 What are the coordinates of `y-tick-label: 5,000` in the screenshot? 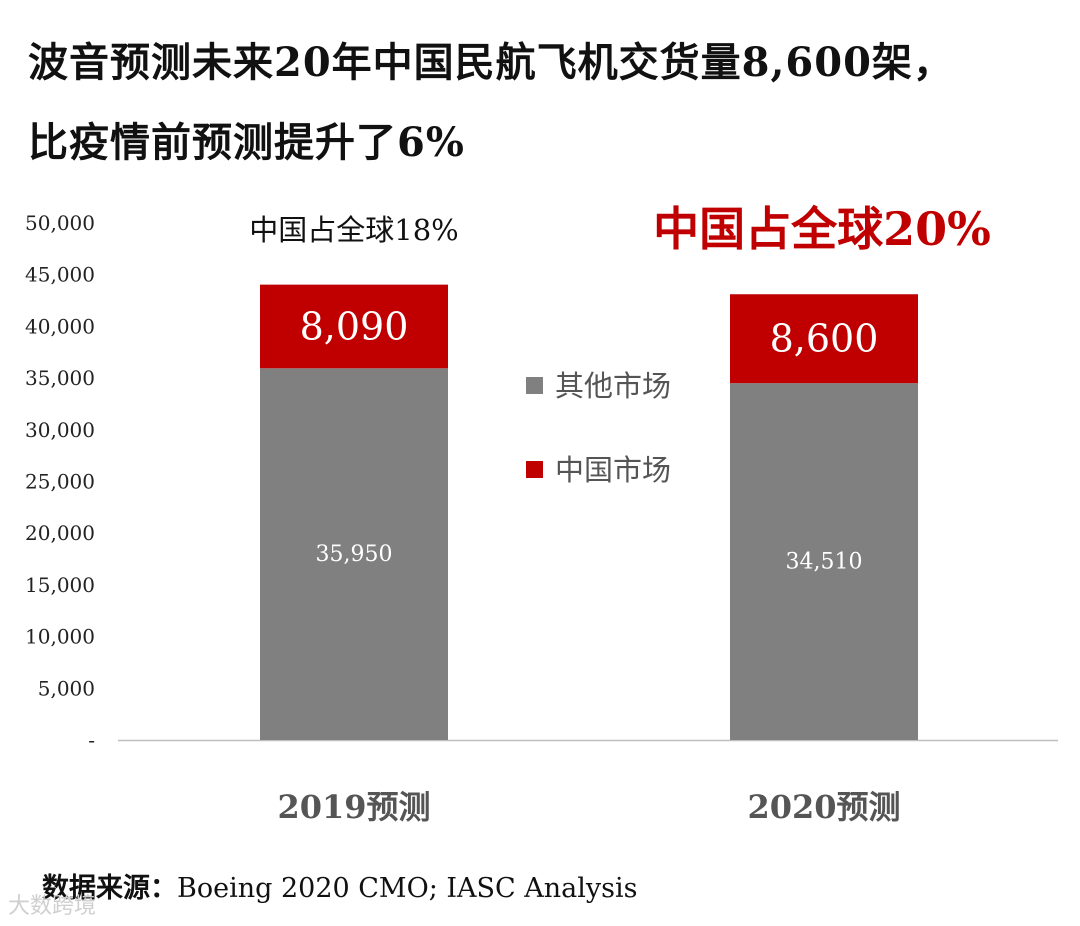 It's located at (66, 688).